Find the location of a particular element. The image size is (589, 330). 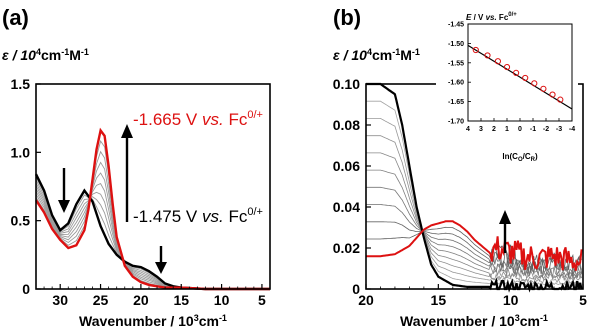

panel-b-arrow-up is located at coordinates (505, 231).